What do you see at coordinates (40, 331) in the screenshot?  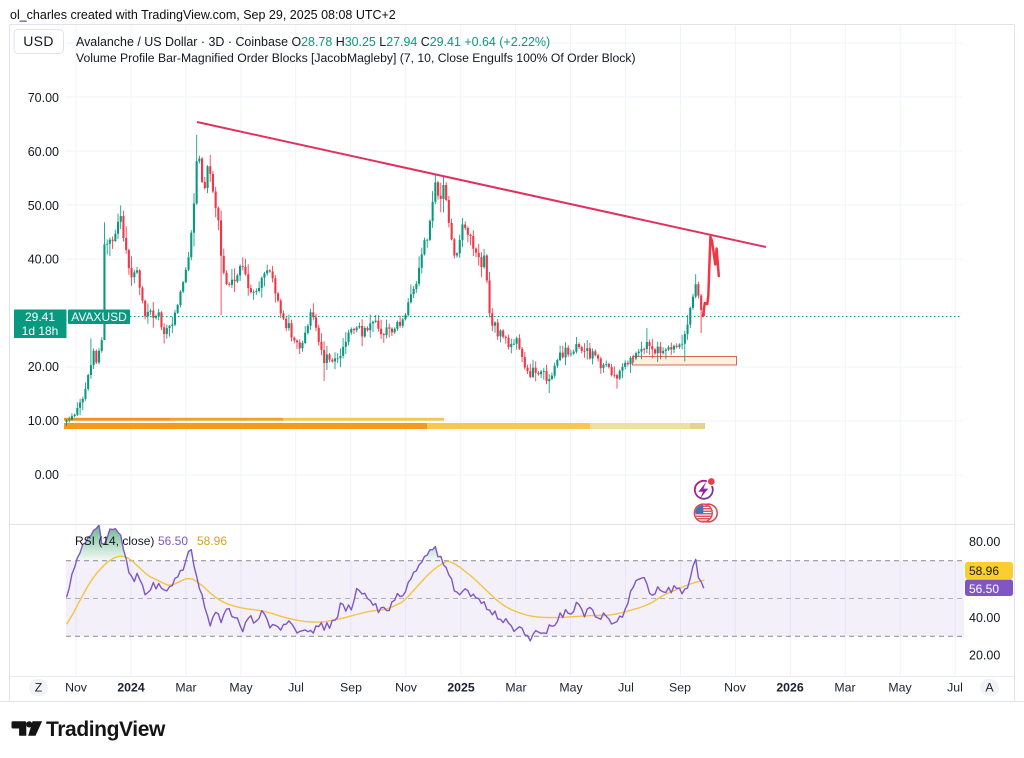 I see `svg-text: 1d 18h` at bounding box center [40, 331].